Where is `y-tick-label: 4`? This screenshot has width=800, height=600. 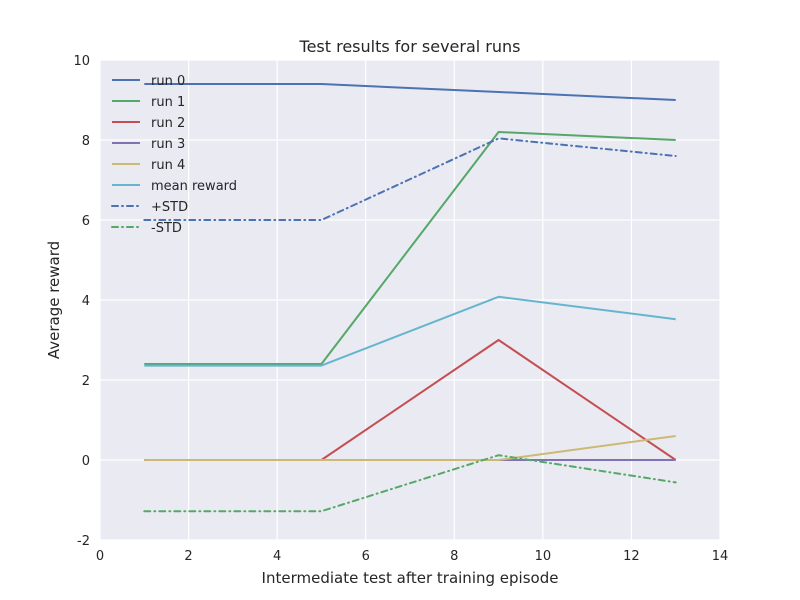 y-tick-label: 4 is located at coordinates (86, 301).